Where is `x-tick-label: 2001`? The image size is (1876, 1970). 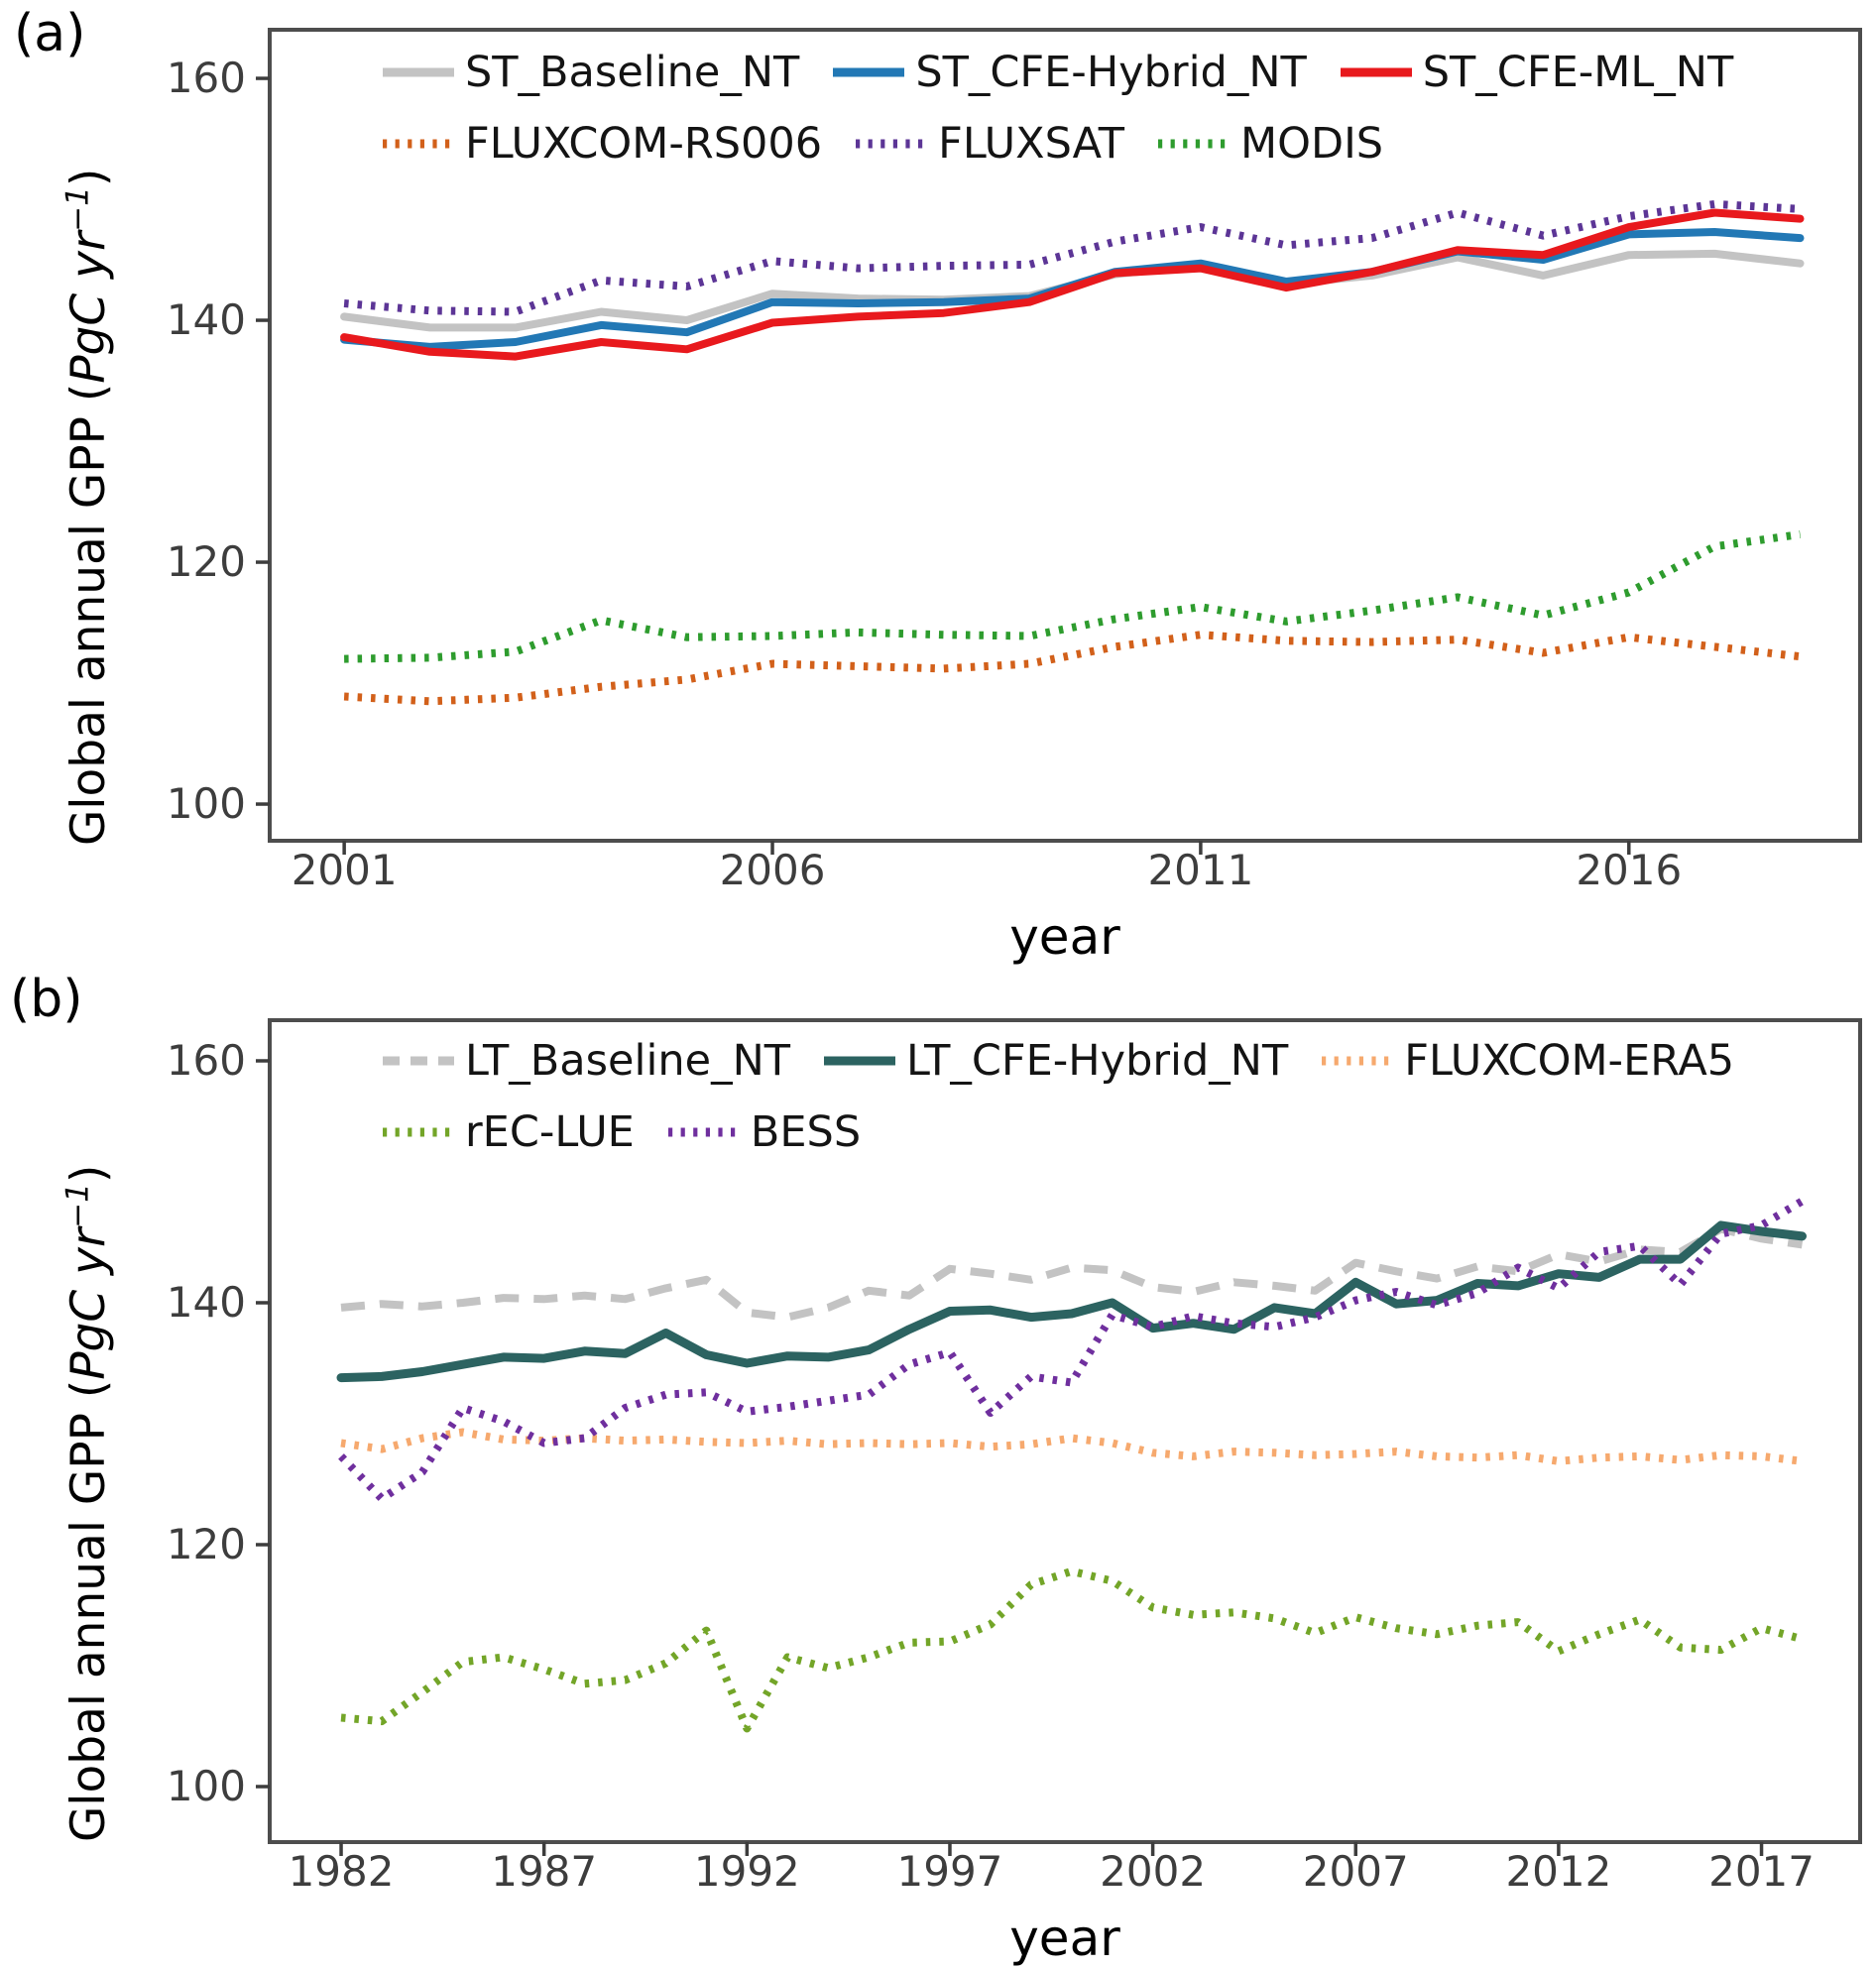
x-tick-label: 2001 is located at coordinates (345, 870).